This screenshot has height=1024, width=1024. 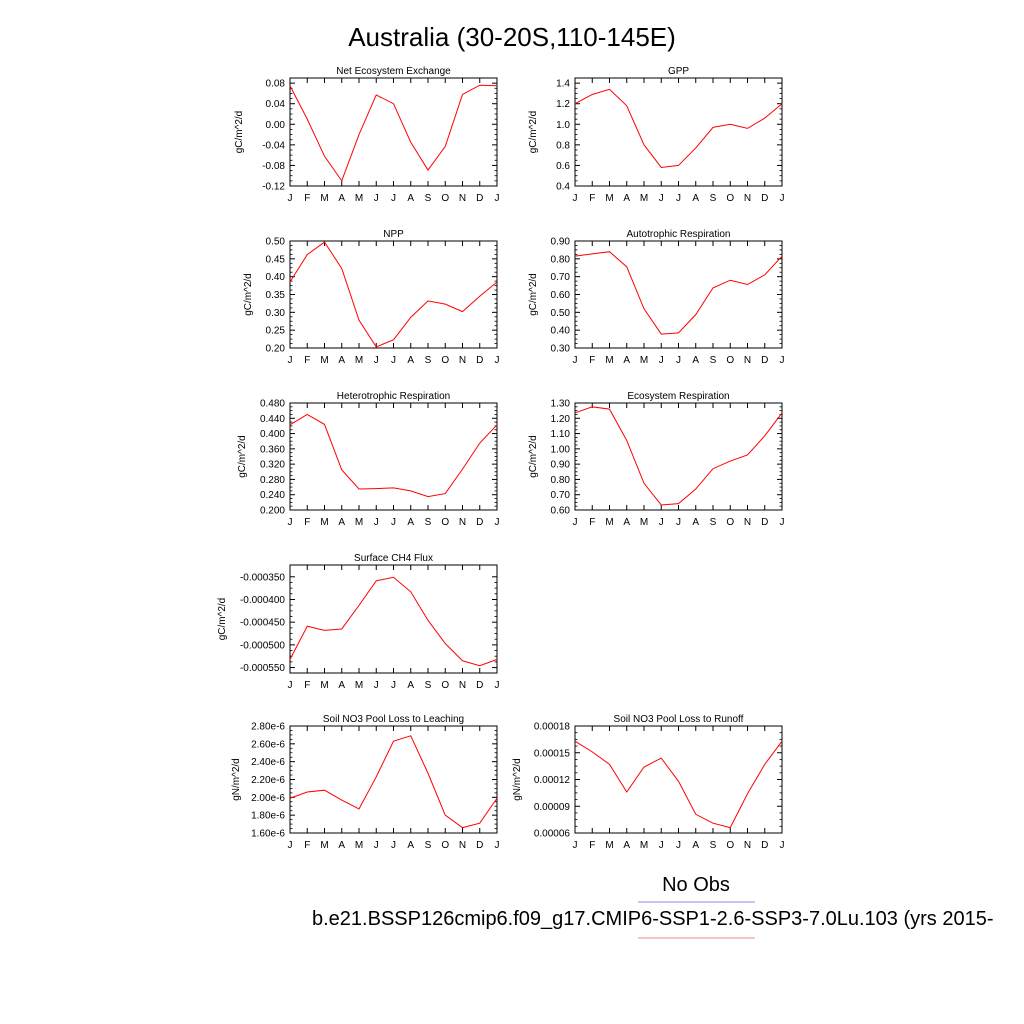 I want to click on y-tick-label: 0.00009, so click(x=552, y=807).